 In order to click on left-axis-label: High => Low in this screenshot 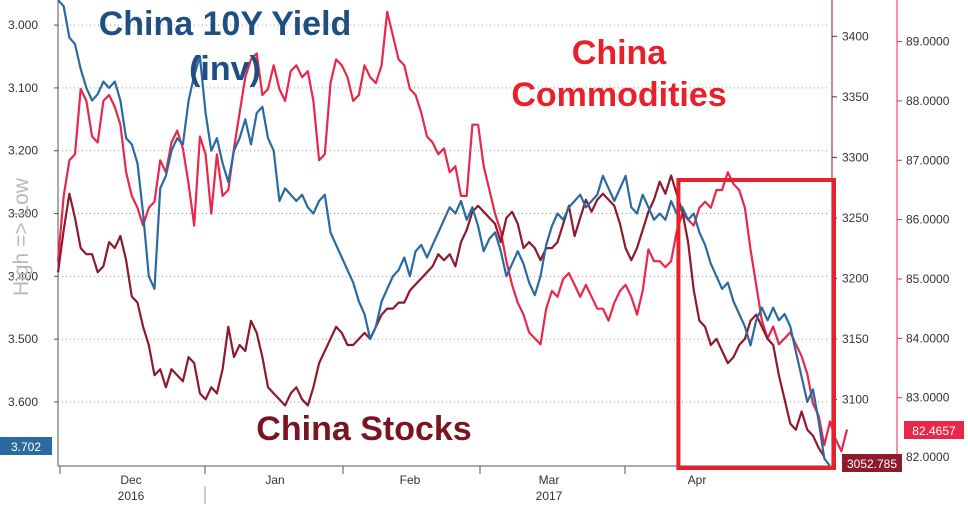, I will do `click(21, 236)`.